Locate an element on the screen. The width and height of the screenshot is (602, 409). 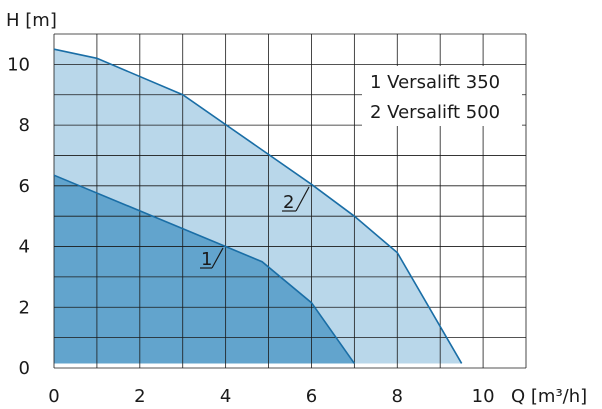
x-tick-label: 4 is located at coordinates (225, 396).